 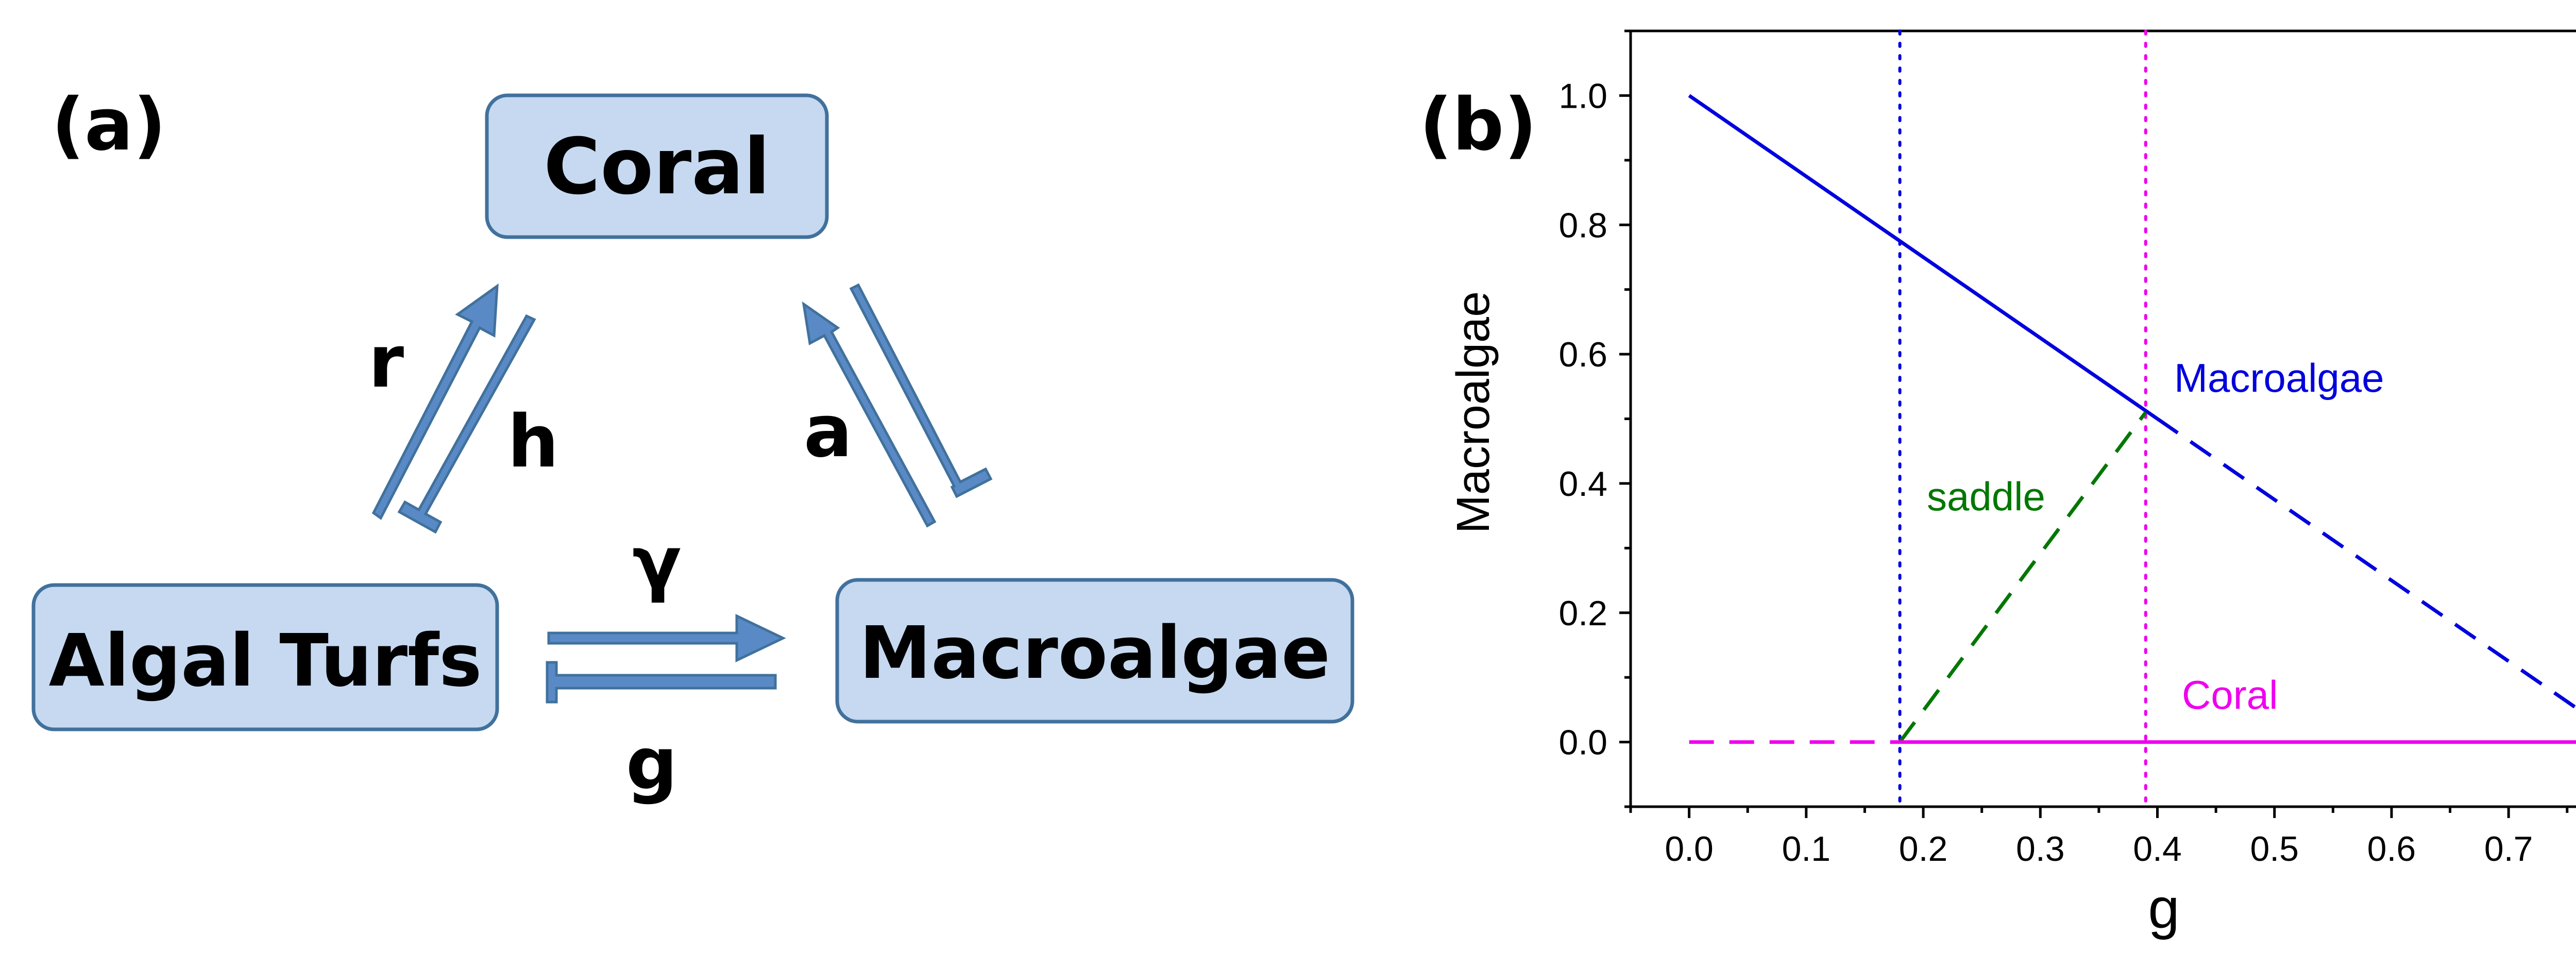 I want to click on reference-lines, so click(x=2022, y=418).